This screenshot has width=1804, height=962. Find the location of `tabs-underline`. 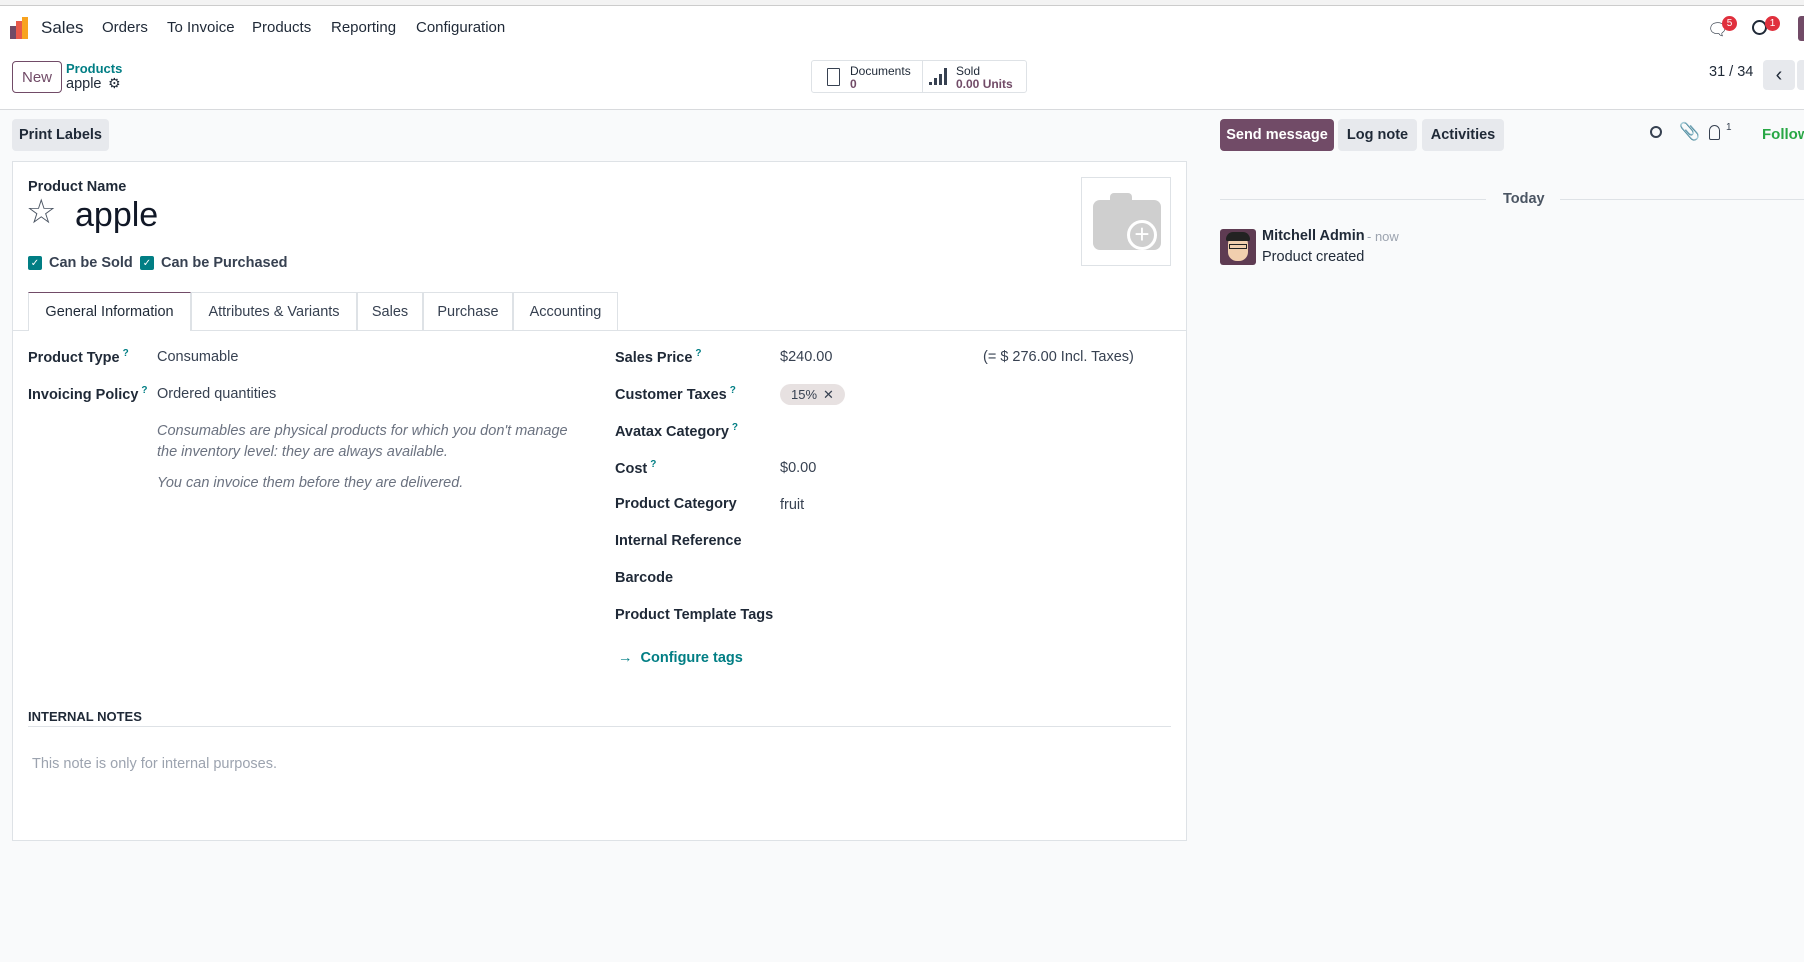

tabs-underline is located at coordinates (599, 330).